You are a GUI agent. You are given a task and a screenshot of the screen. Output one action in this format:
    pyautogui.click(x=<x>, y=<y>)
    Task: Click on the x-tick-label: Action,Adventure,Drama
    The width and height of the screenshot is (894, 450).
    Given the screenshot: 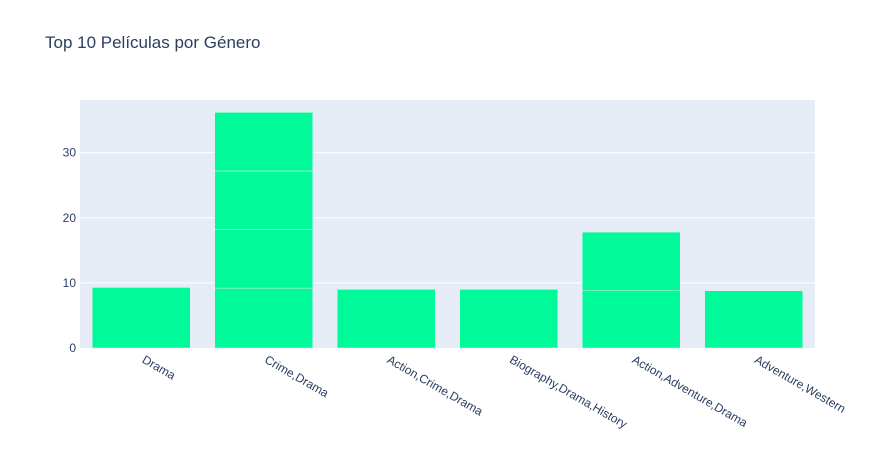 What is the action you would take?
    pyautogui.click(x=690, y=391)
    